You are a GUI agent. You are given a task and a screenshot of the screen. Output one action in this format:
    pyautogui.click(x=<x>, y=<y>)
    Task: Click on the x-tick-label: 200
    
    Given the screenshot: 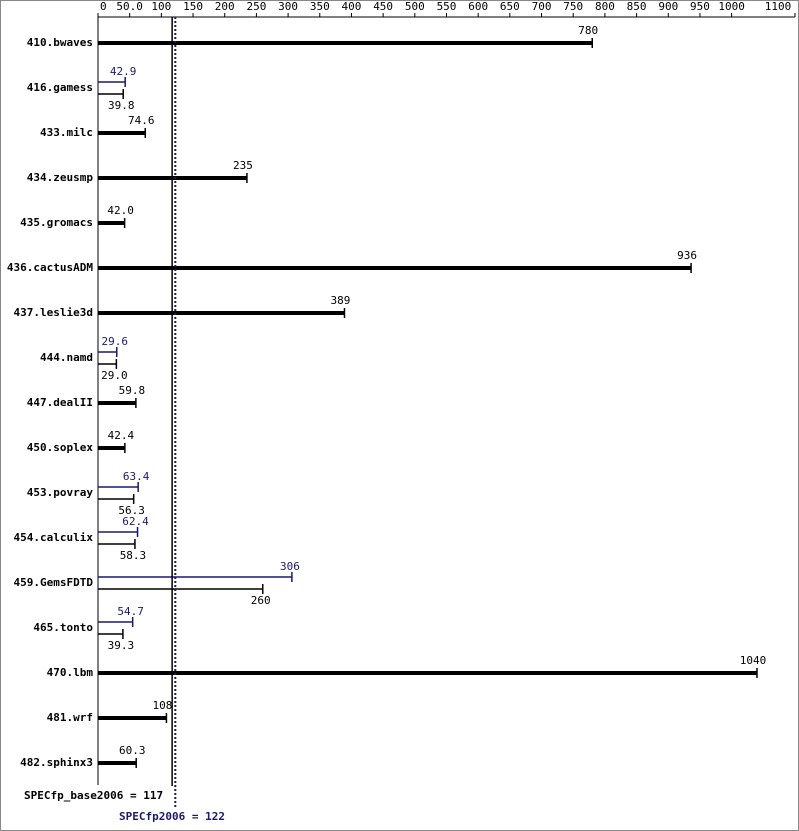 What is the action you would take?
    pyautogui.click(x=225, y=6)
    